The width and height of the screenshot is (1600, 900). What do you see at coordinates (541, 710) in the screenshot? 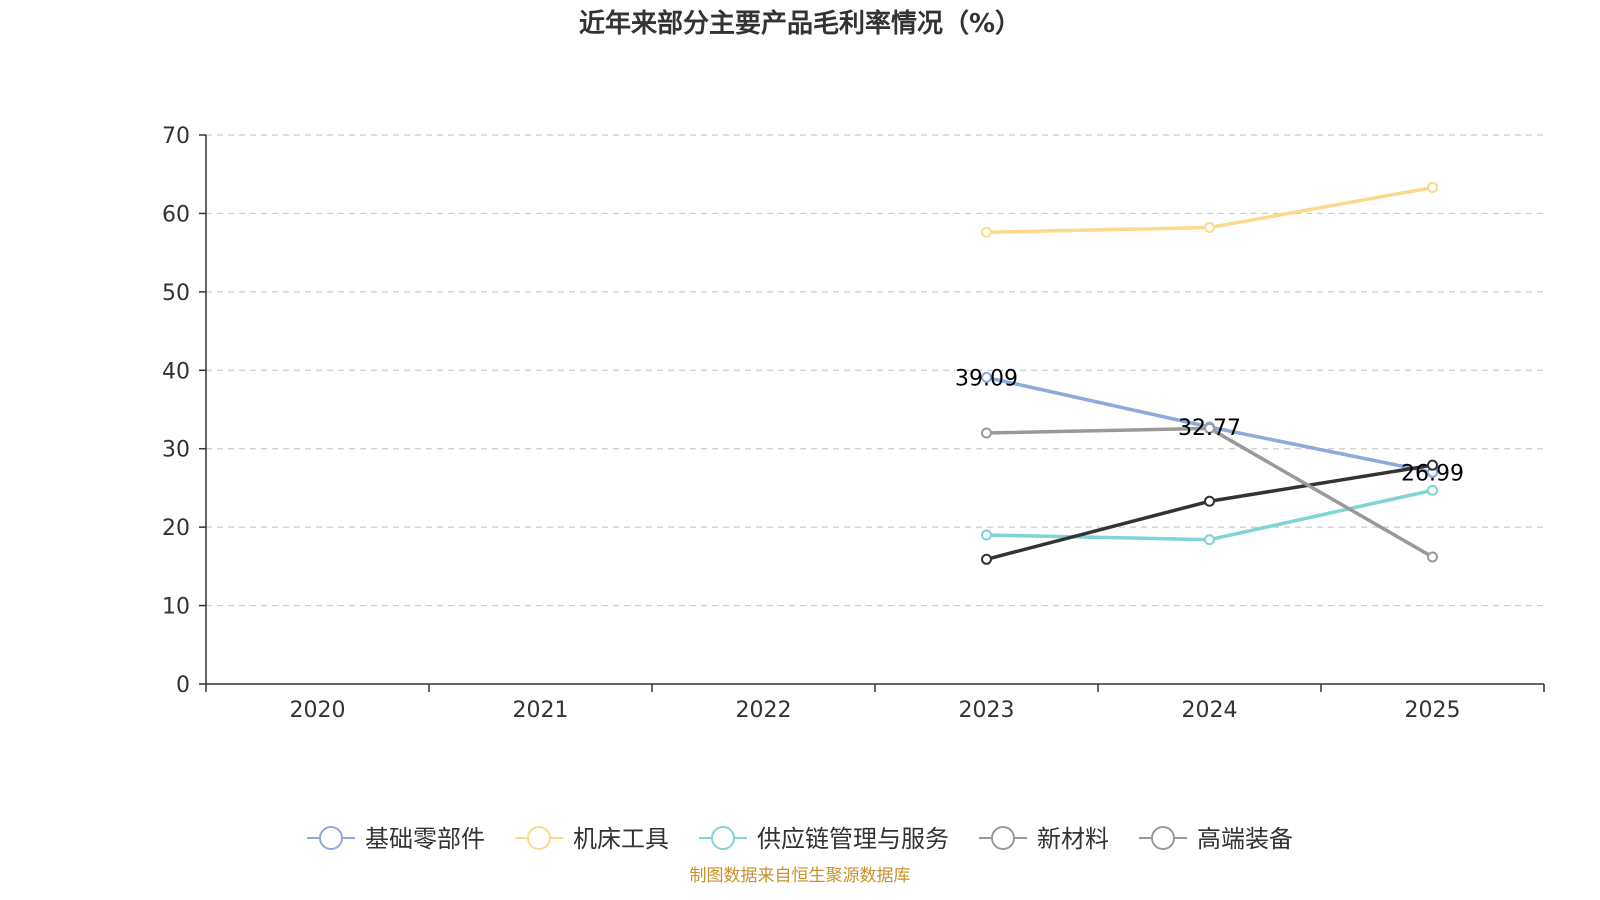
I see `x-tick-label: 2021` at bounding box center [541, 710].